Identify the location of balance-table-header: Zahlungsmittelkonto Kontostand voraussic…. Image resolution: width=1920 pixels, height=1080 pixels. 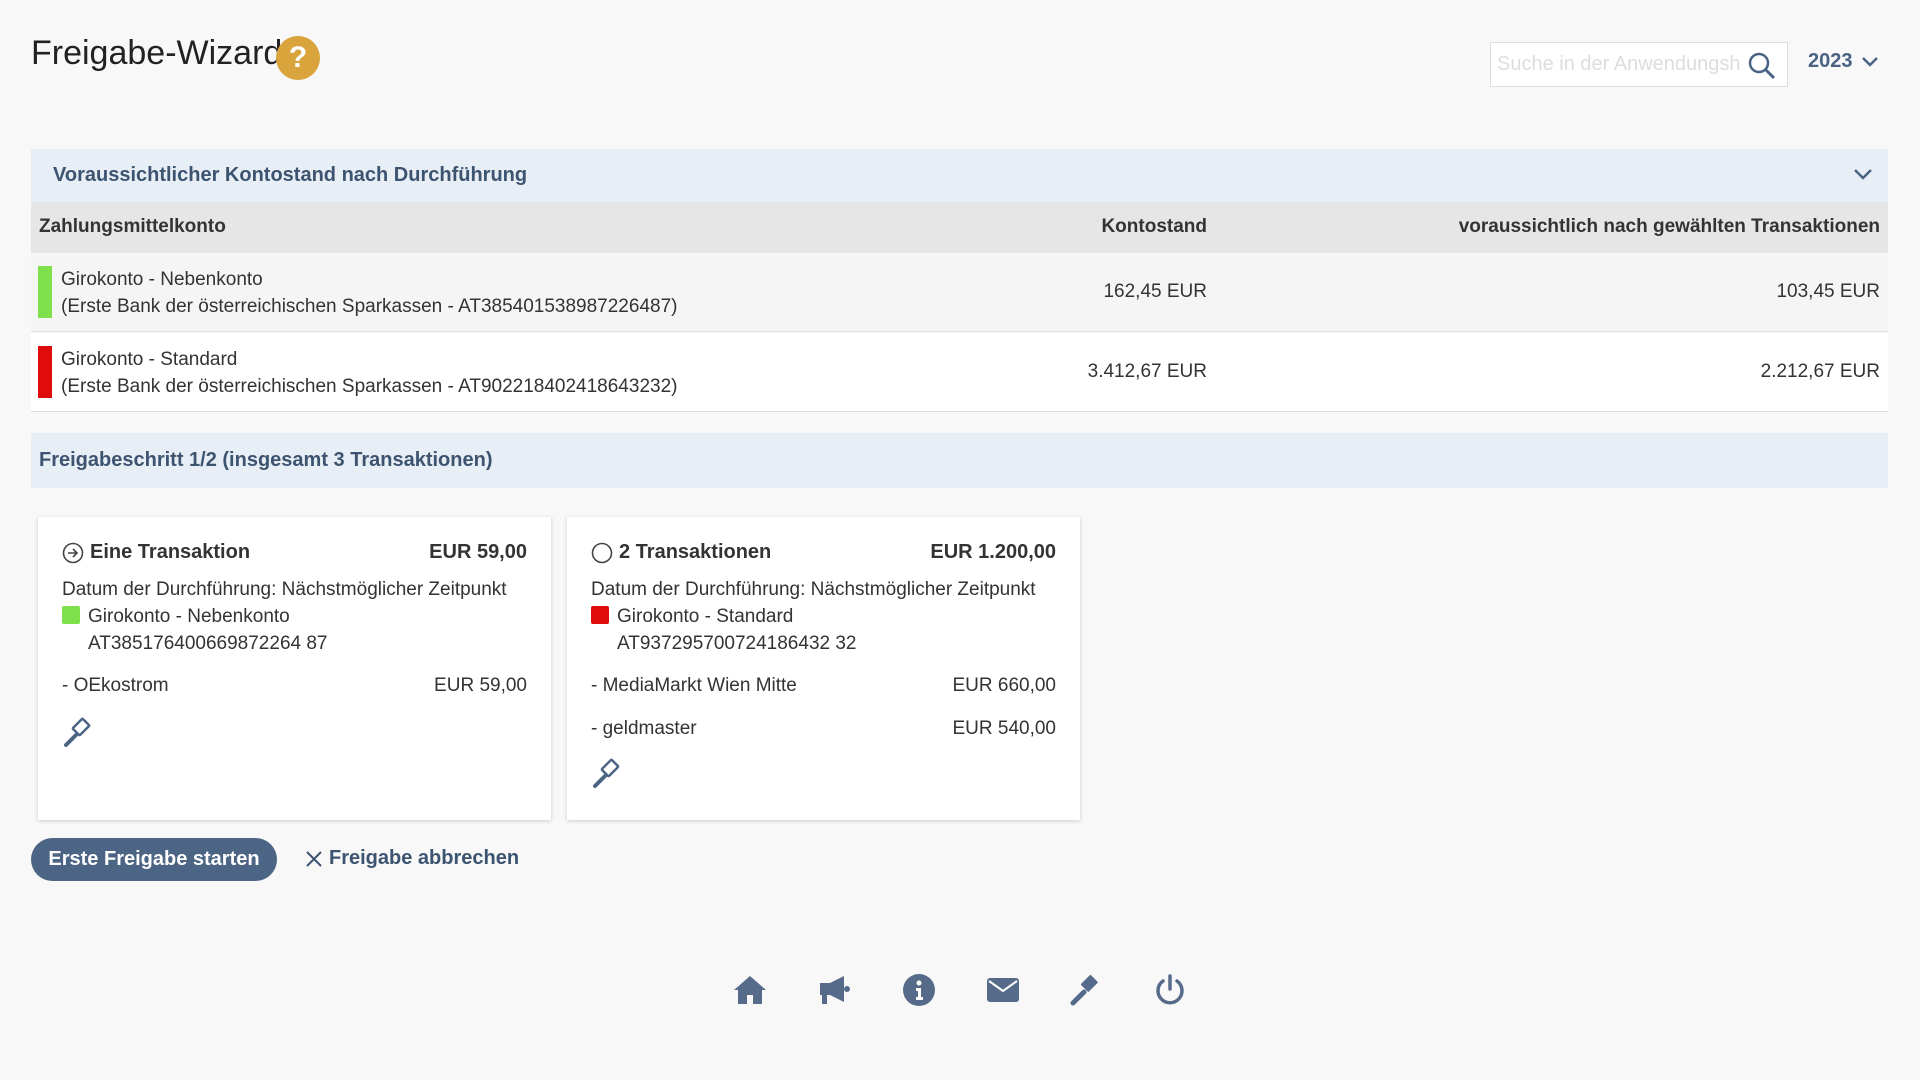
(959, 227).